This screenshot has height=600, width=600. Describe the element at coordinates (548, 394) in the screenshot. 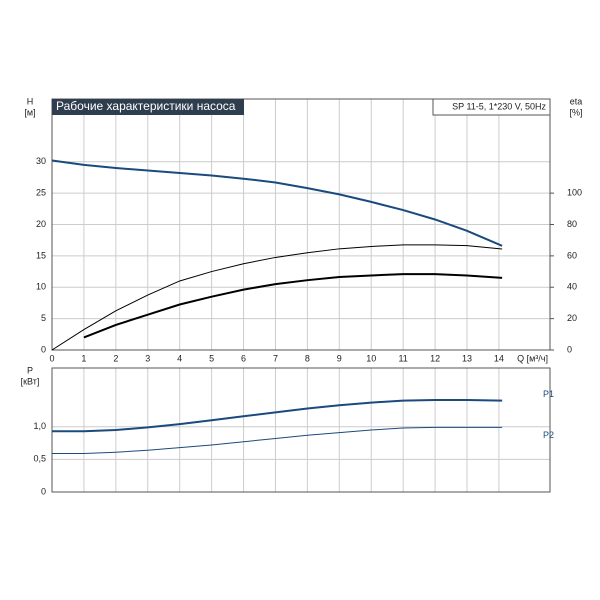

I see `series-label: P1` at that location.